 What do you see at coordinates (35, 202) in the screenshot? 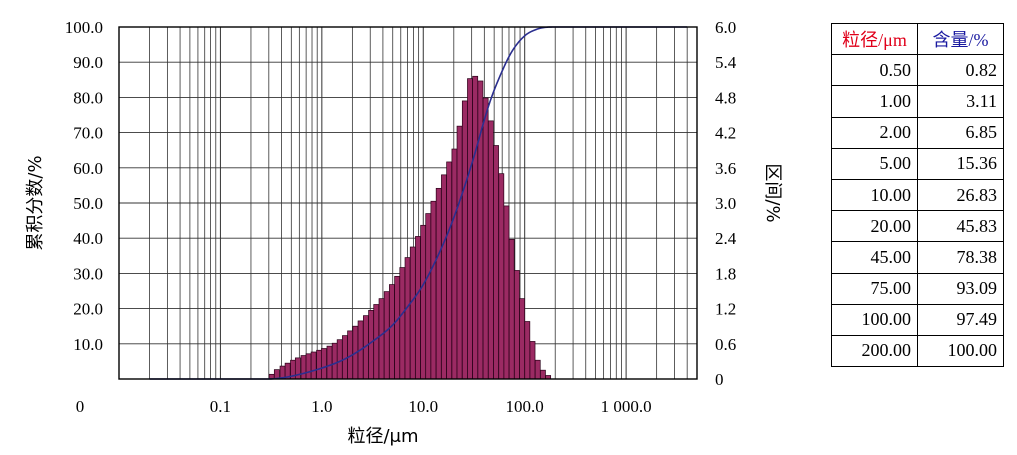
I see `left-y-axis-title: 累积分数/%` at bounding box center [35, 202].